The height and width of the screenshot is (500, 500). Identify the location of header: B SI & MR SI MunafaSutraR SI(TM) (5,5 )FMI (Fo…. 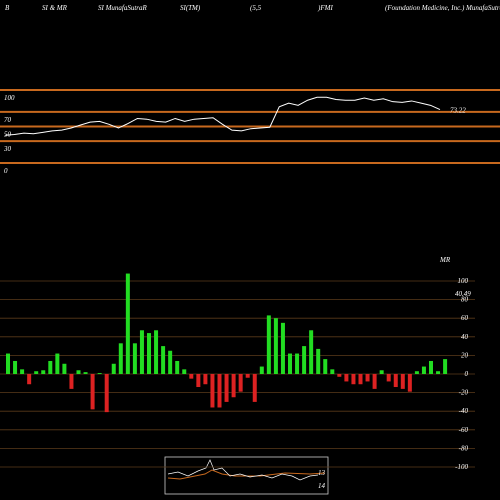
(252, 8).